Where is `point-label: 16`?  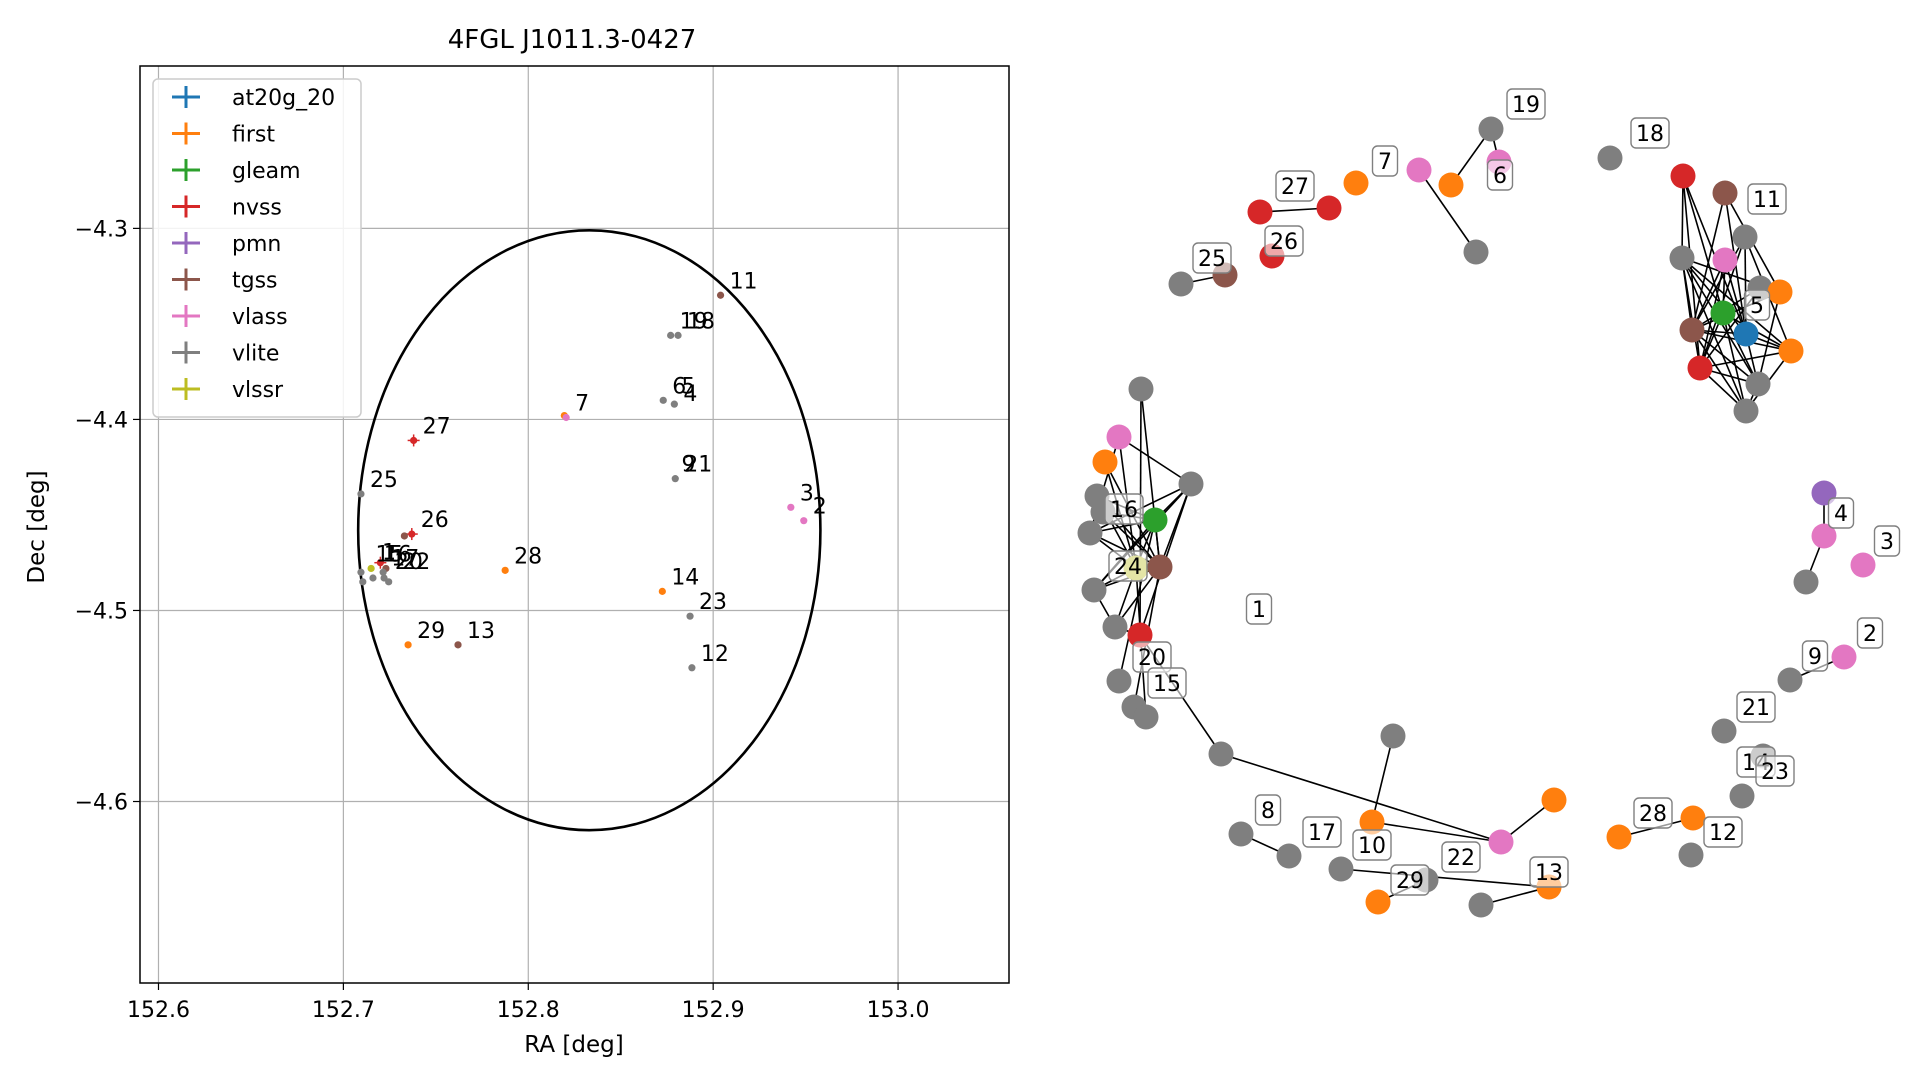 point-label: 16 is located at coordinates (398, 554).